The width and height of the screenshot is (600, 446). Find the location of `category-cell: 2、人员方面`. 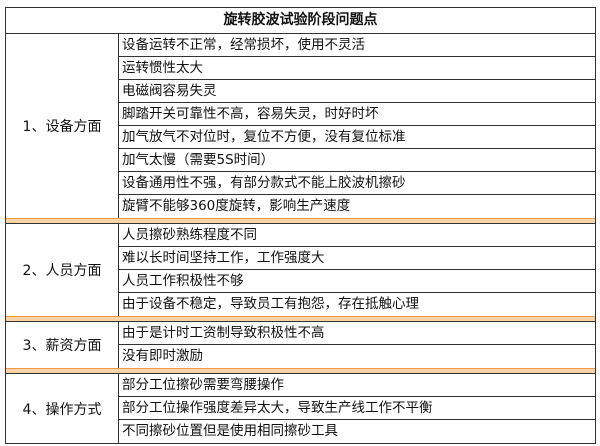

category-cell: 2、人员方面 is located at coordinates (62, 270).